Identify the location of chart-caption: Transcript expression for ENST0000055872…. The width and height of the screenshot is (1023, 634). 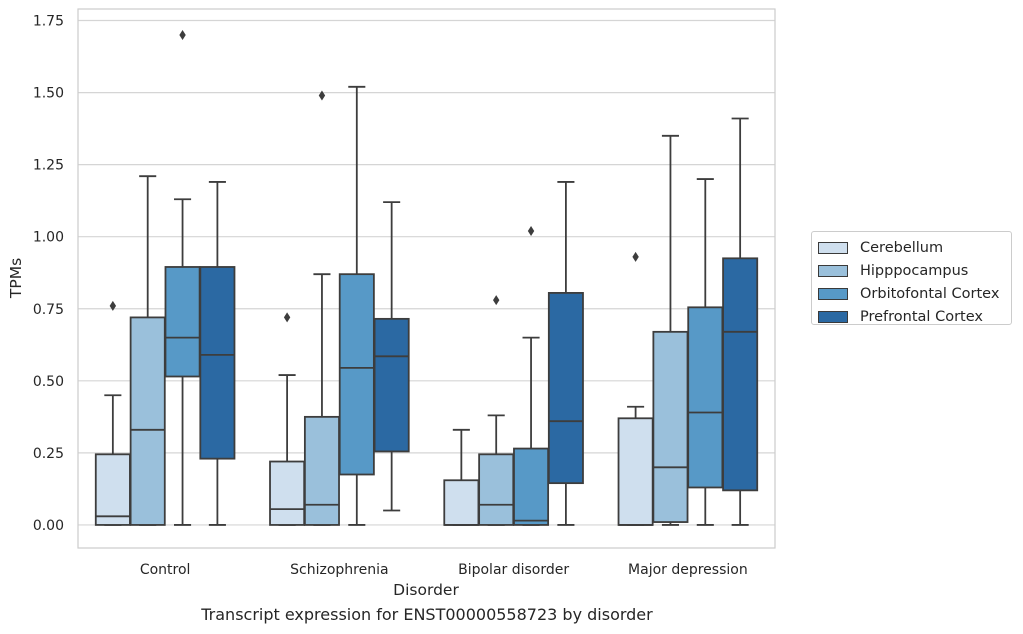
(427, 614).